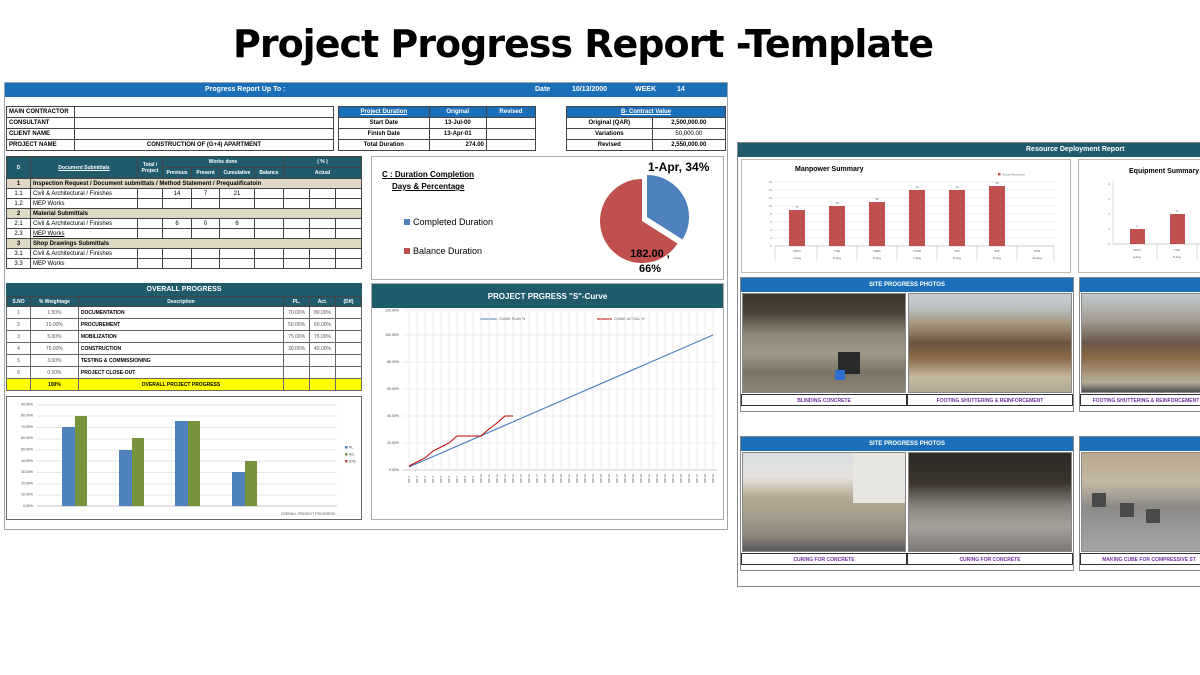 The width and height of the screenshot is (1200, 675). What do you see at coordinates (54, 312) in the screenshot?
I see `cell-weight: 1.50%` at bounding box center [54, 312].